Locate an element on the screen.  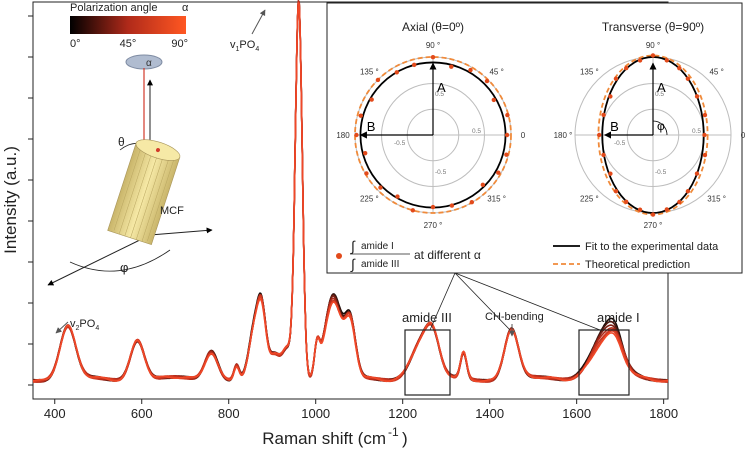
legend-scatter-denominator: amide III is located at coordinates (380, 264).